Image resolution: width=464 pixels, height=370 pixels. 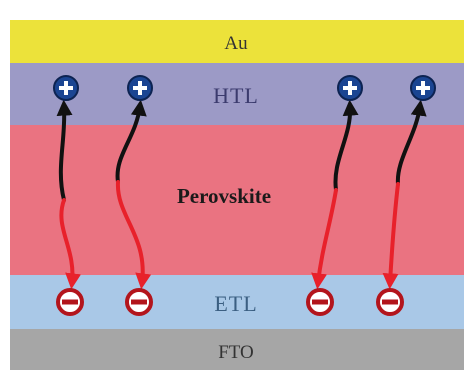 I want to click on fto-layer, so click(x=237, y=349).